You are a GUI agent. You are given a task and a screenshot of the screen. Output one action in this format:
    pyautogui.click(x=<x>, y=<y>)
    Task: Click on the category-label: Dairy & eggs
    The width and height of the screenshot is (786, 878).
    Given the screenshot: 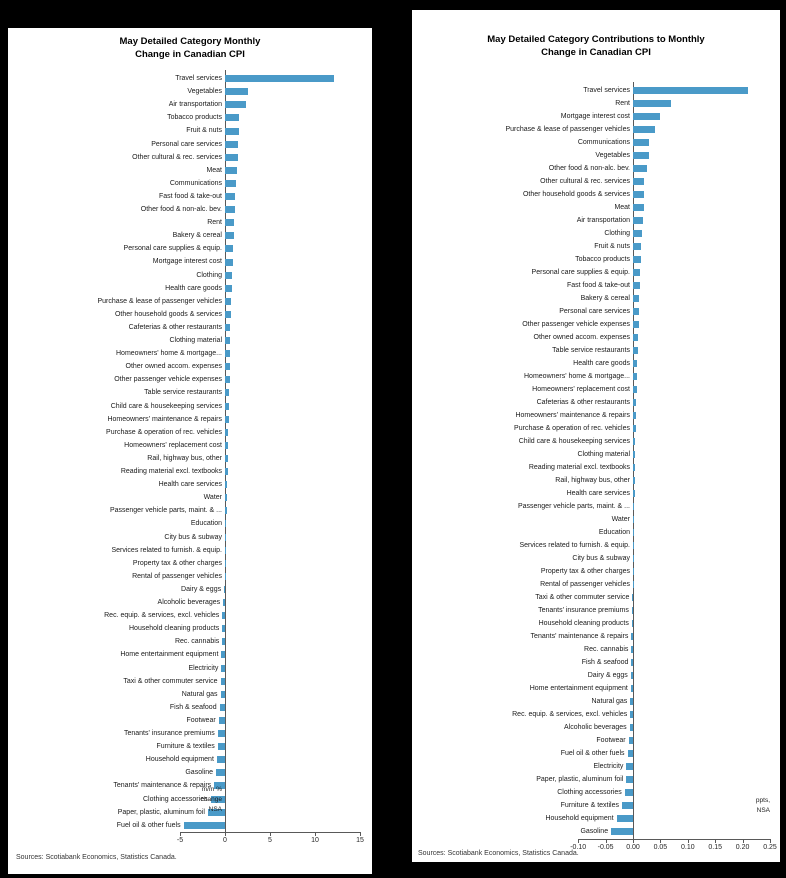 What is the action you would take?
    pyautogui.click(x=607, y=675)
    